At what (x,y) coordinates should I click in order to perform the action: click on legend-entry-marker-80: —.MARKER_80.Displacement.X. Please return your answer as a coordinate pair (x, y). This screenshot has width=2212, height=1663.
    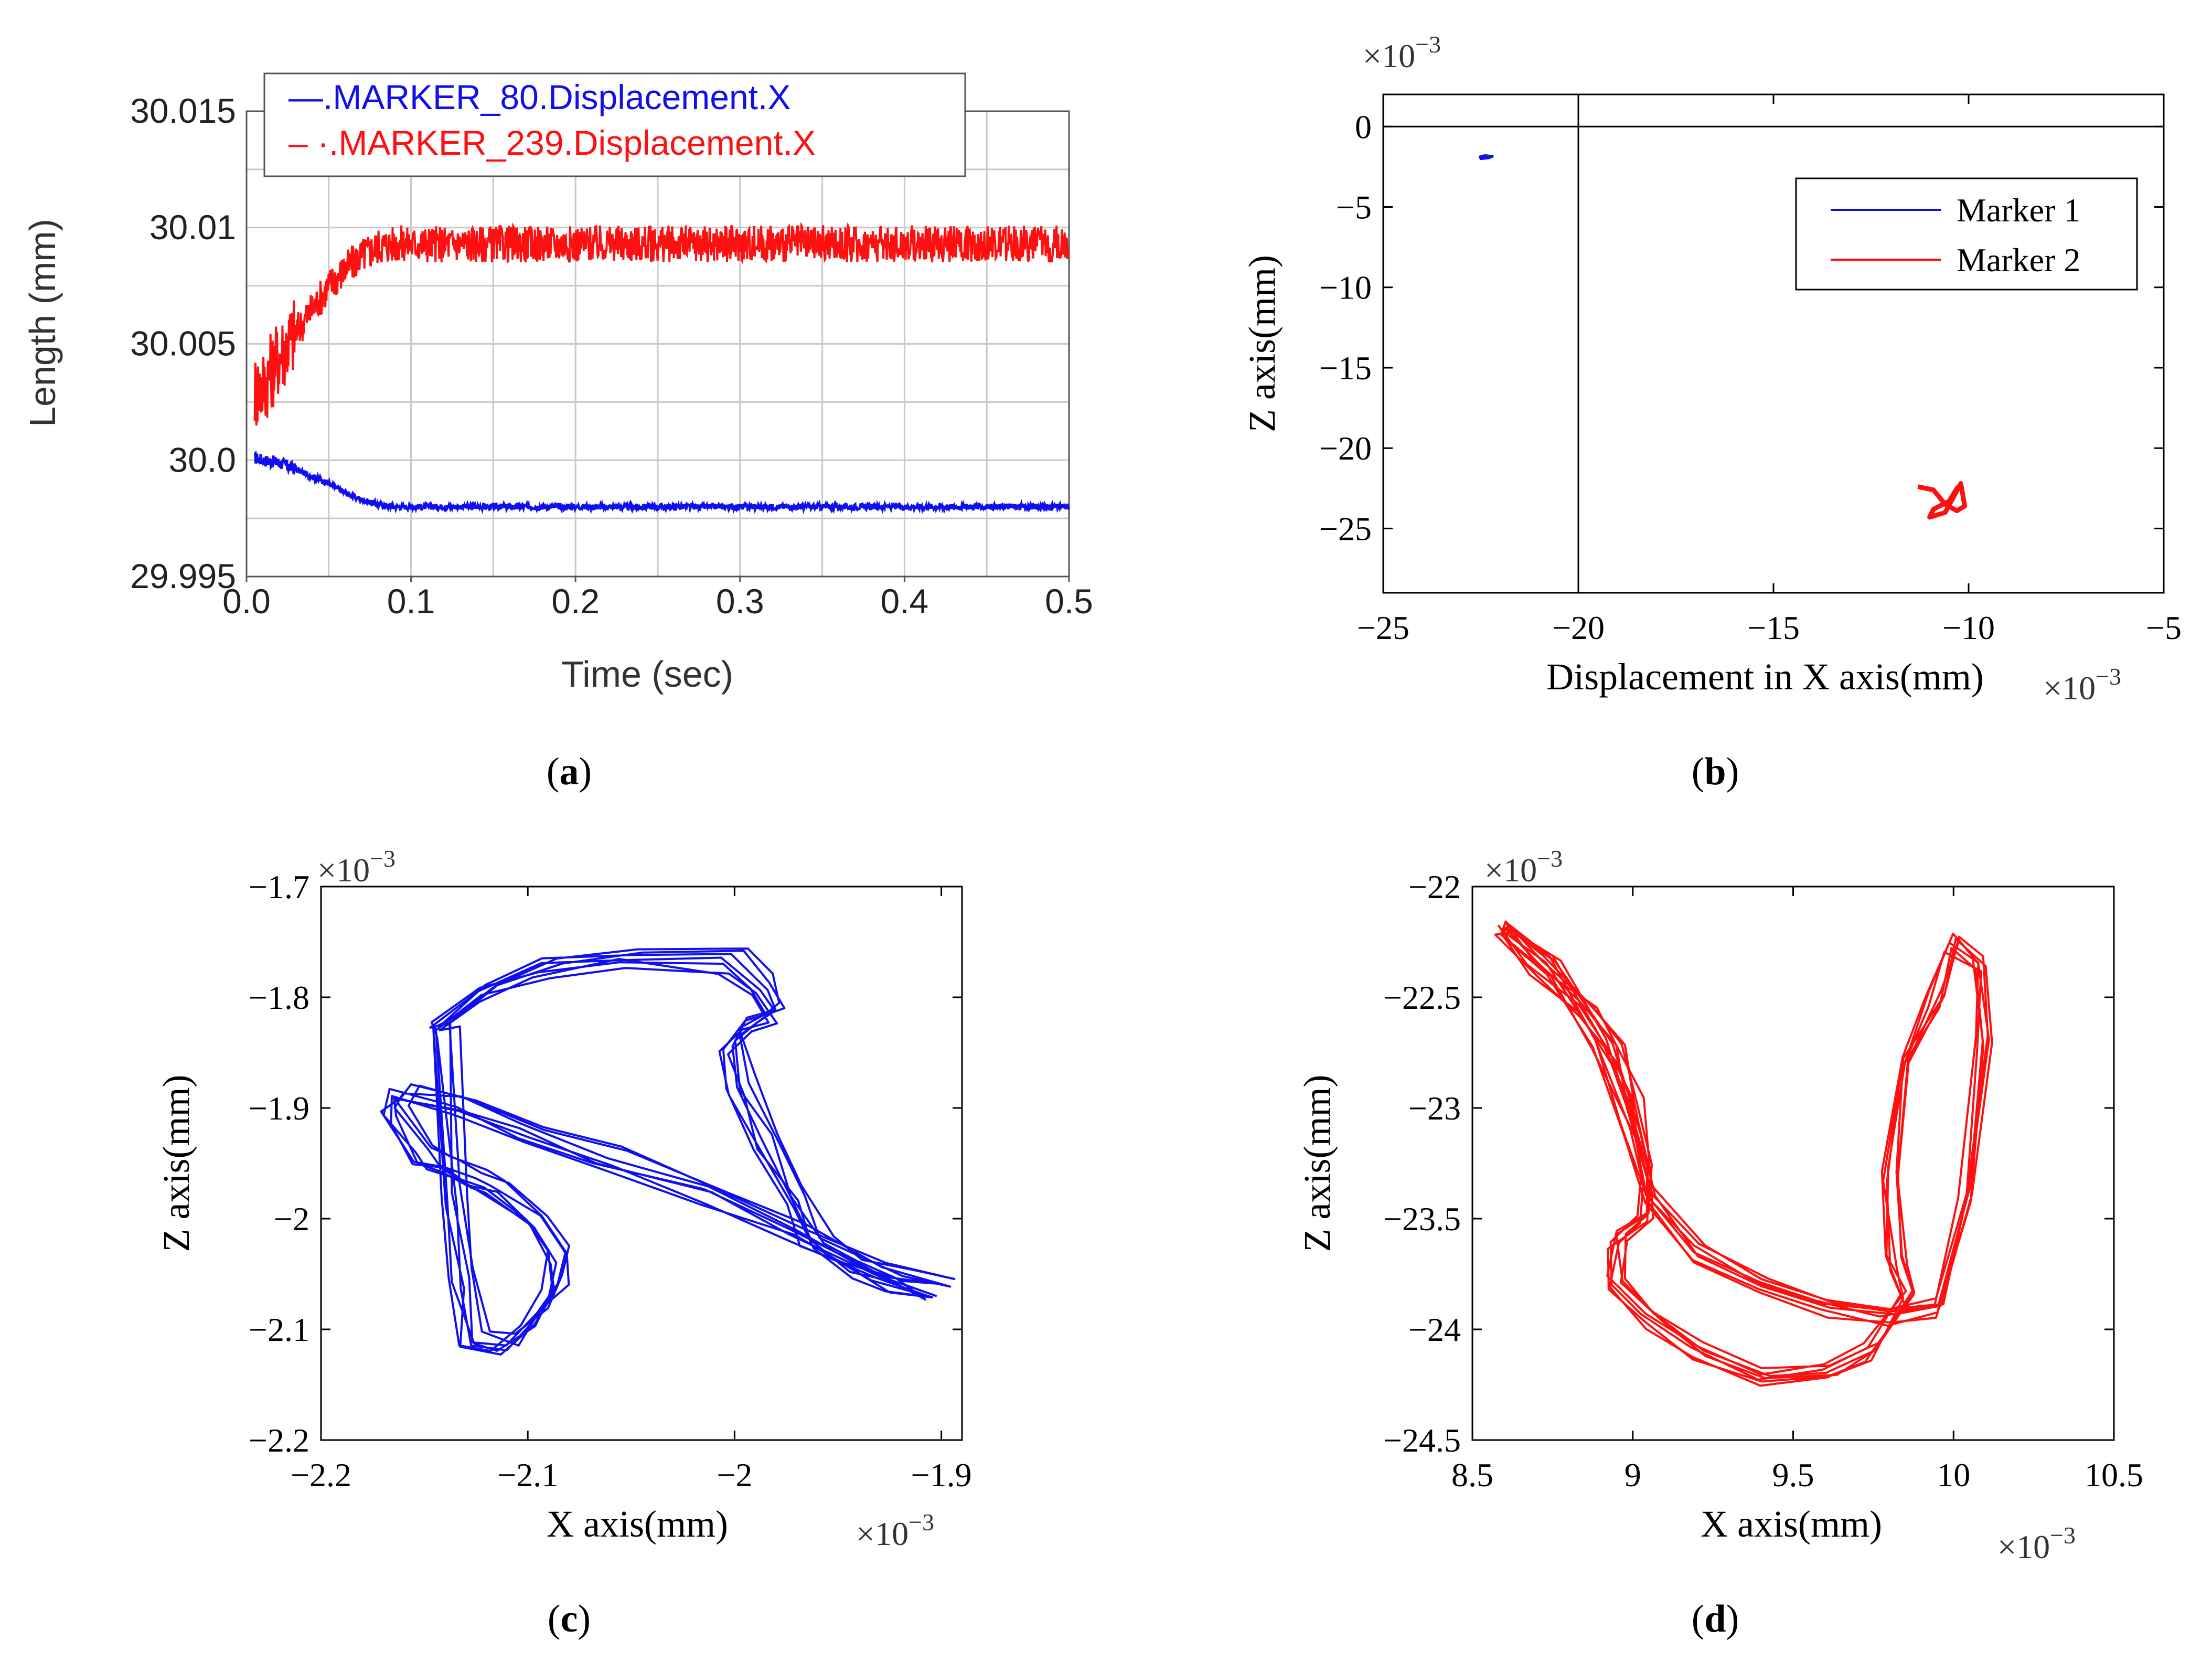
    Looking at the image, I should click on (539, 97).